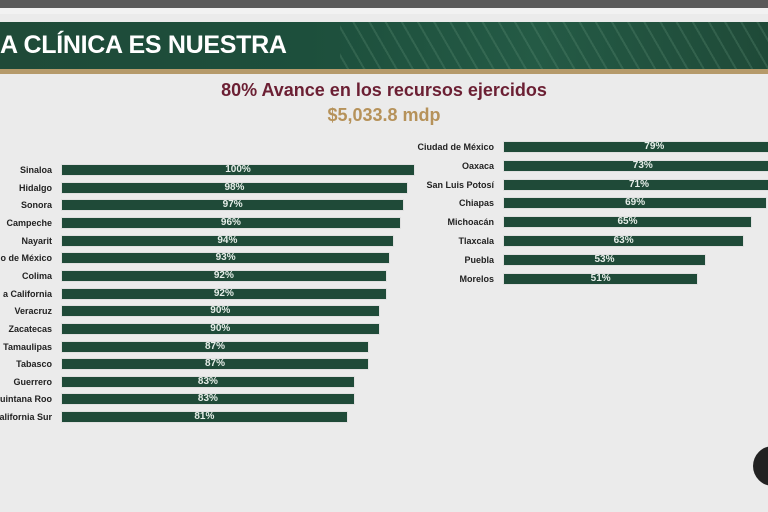 The width and height of the screenshot is (768, 512). I want to click on category-label: Tlaxcala, so click(476, 241).